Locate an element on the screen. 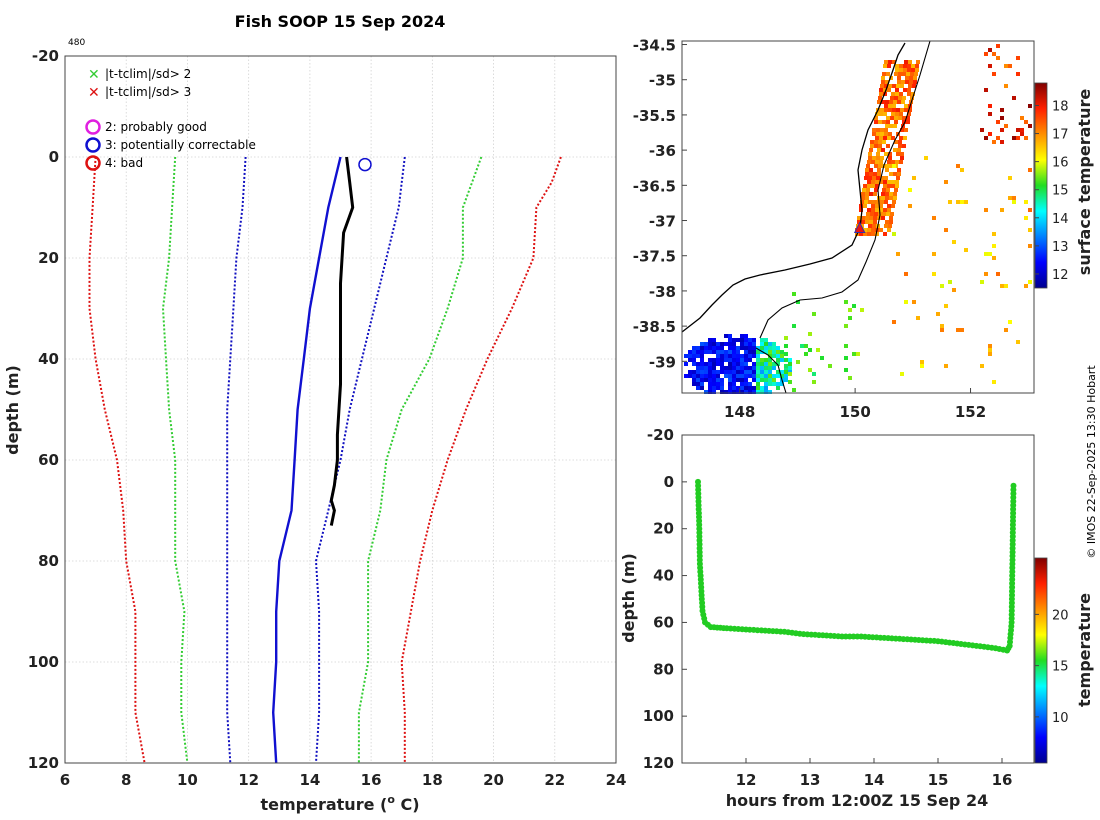 The image size is (1100, 820). depth-time-colorbar is located at coordinates (1041, 660).